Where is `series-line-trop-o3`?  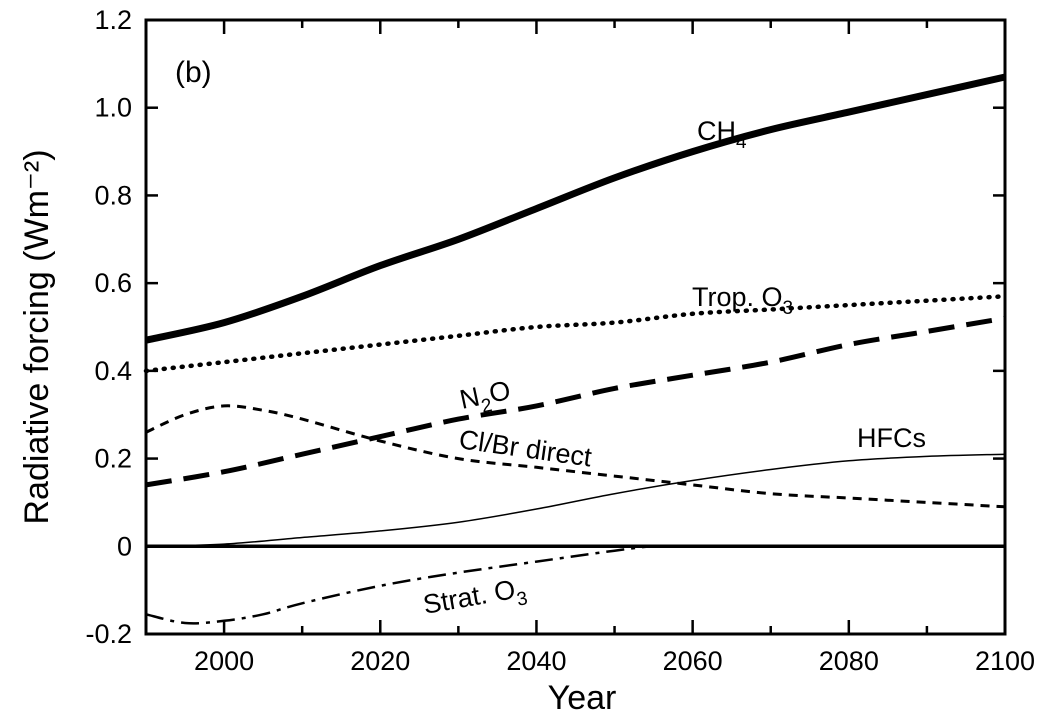
series-line-trop-o3 is located at coordinates (575, 334).